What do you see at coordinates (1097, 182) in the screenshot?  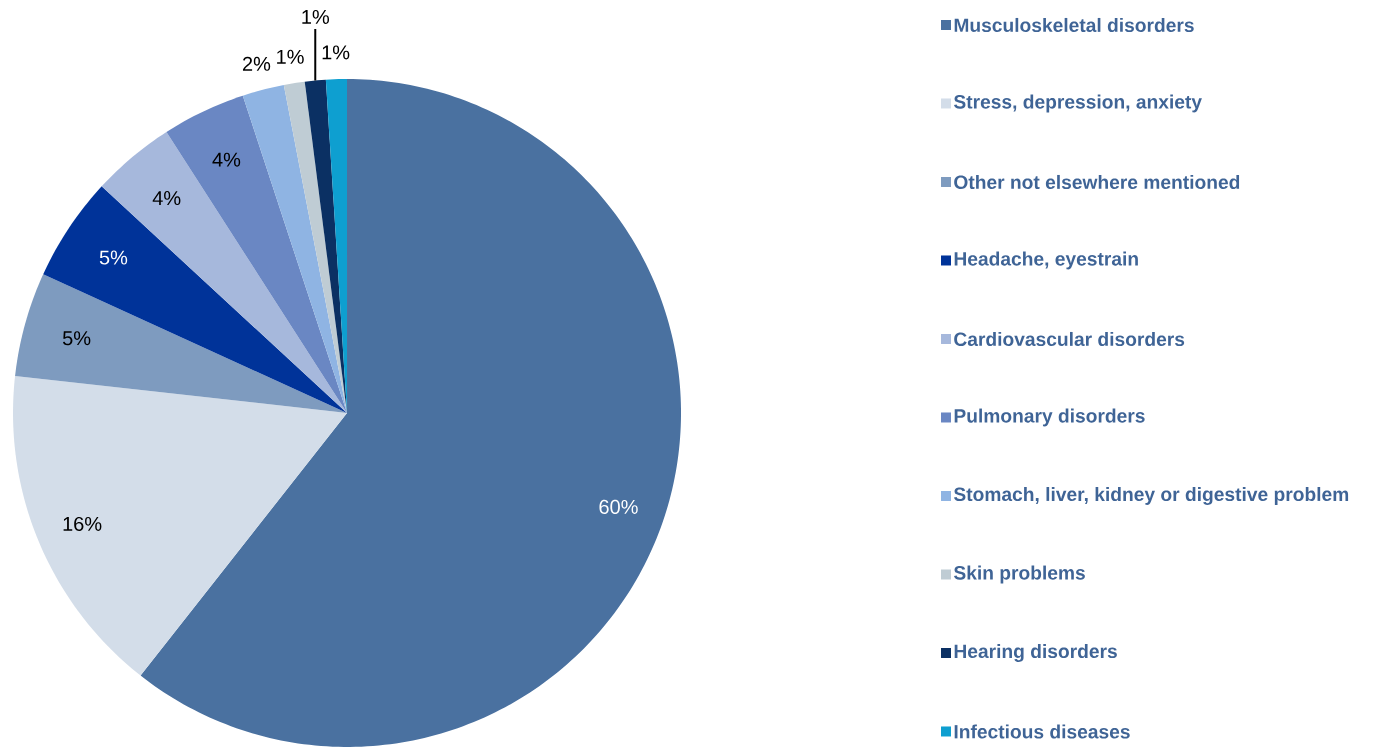 I see `legend-label: Other not elsewhere mentioned` at bounding box center [1097, 182].